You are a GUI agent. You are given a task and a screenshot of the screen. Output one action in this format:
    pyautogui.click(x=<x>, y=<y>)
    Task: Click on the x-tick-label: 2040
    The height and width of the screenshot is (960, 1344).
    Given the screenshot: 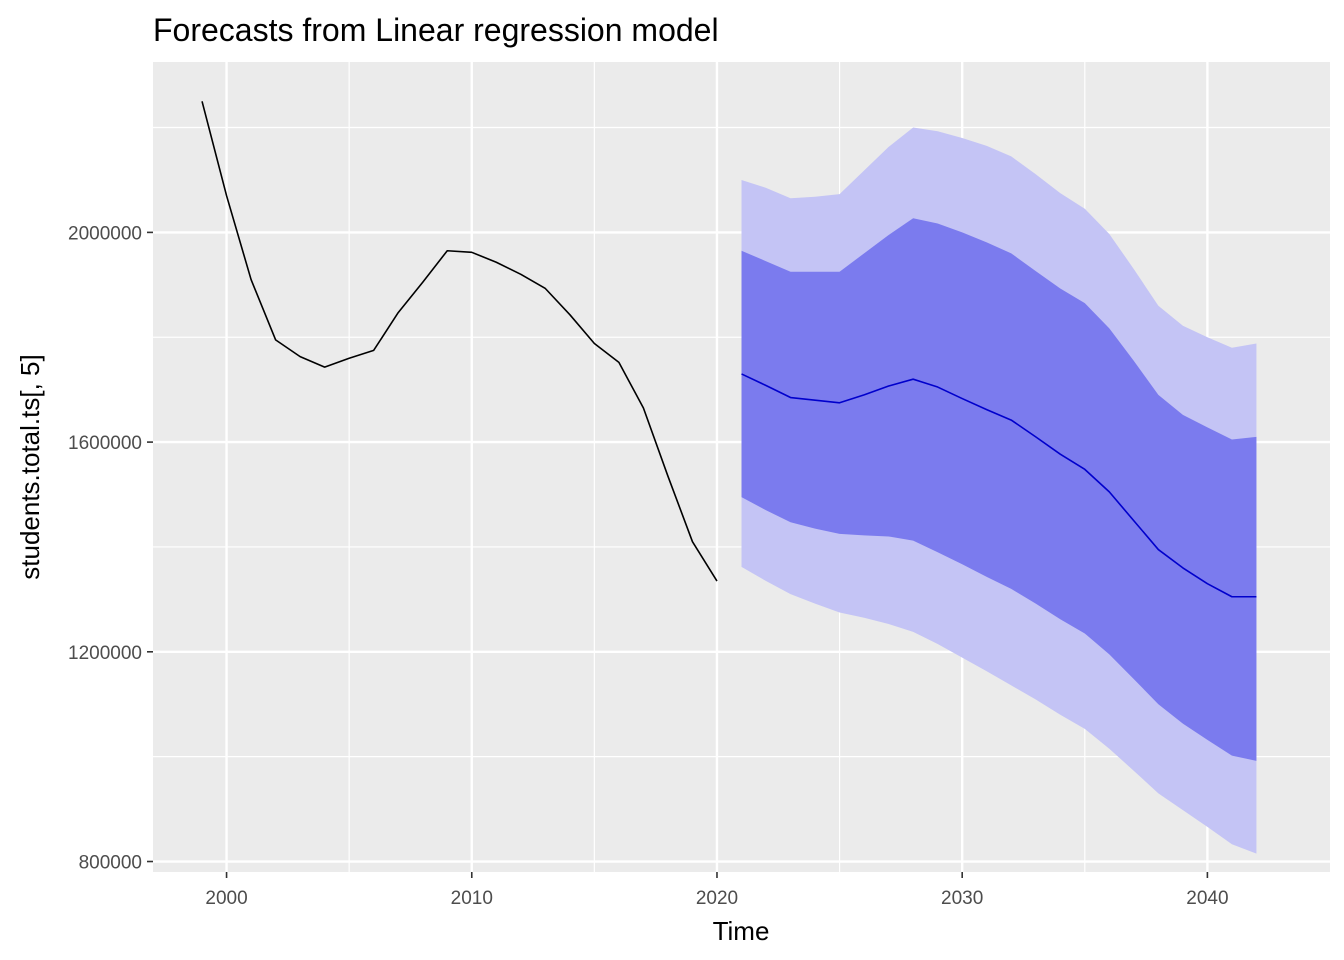 What is the action you would take?
    pyautogui.click(x=1207, y=898)
    